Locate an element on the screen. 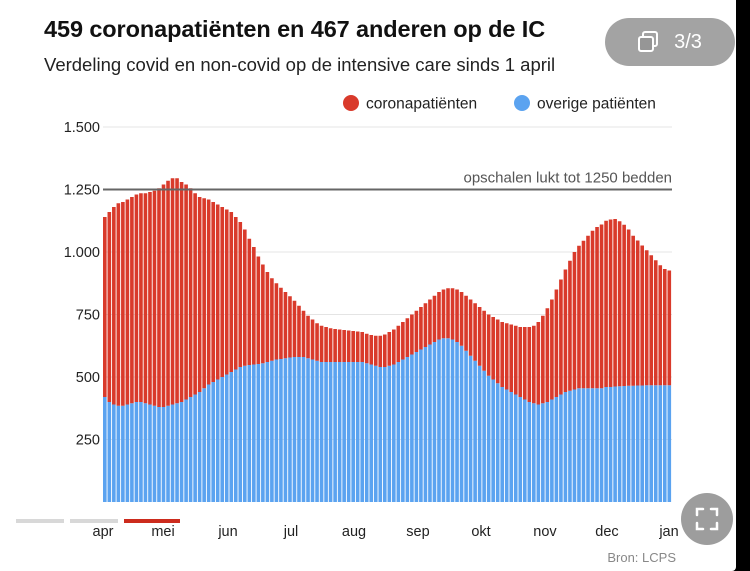 Image resolution: width=750 pixels, height=571 pixels. x-tick-label: jun is located at coordinates (227, 532).